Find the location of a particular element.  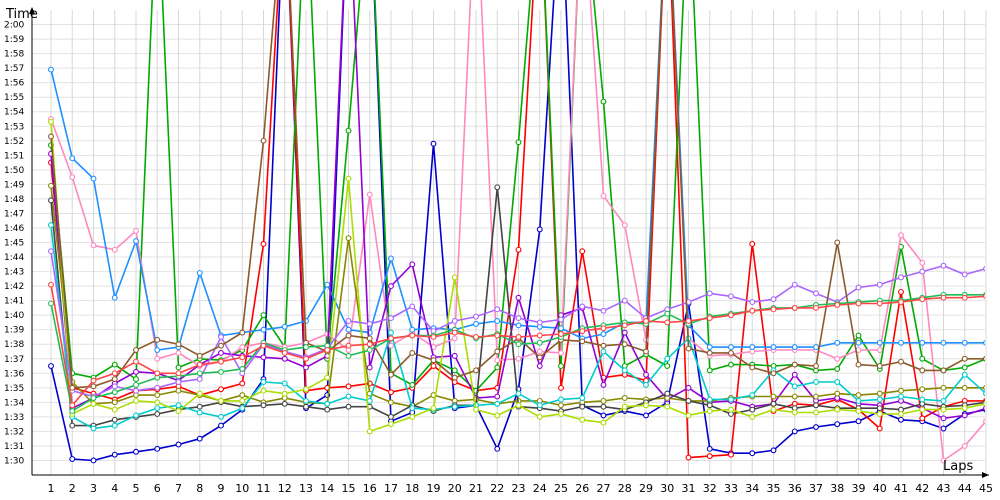

y-tick-label: 1:41 is located at coordinates (14, 302).